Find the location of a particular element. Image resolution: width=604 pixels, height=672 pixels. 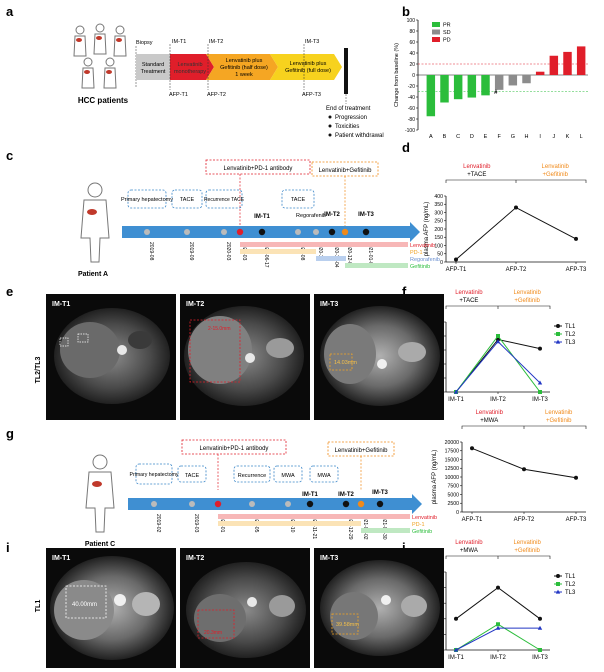

d-ytick-5: 250 is located at coordinates (438, 222).